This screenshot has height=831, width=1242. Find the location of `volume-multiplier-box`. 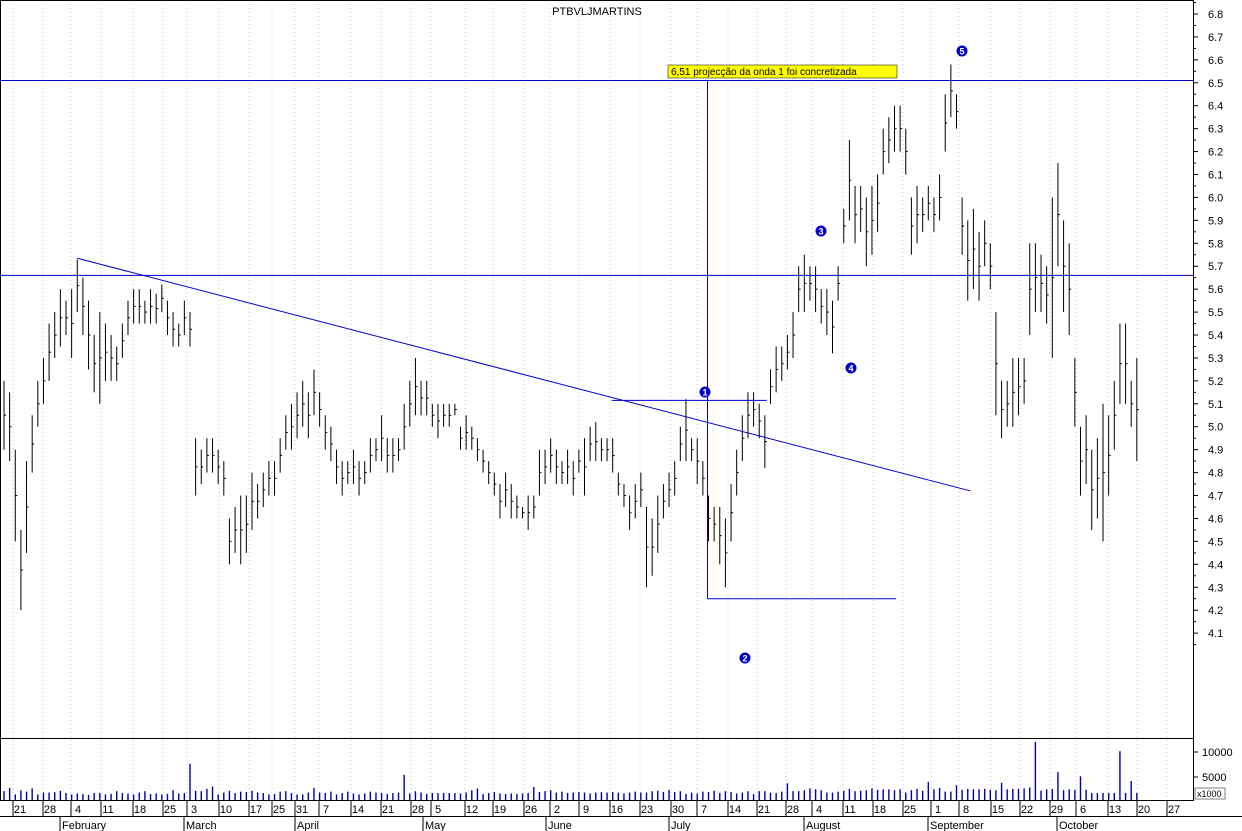

volume-multiplier-box is located at coordinates (1210, 793).